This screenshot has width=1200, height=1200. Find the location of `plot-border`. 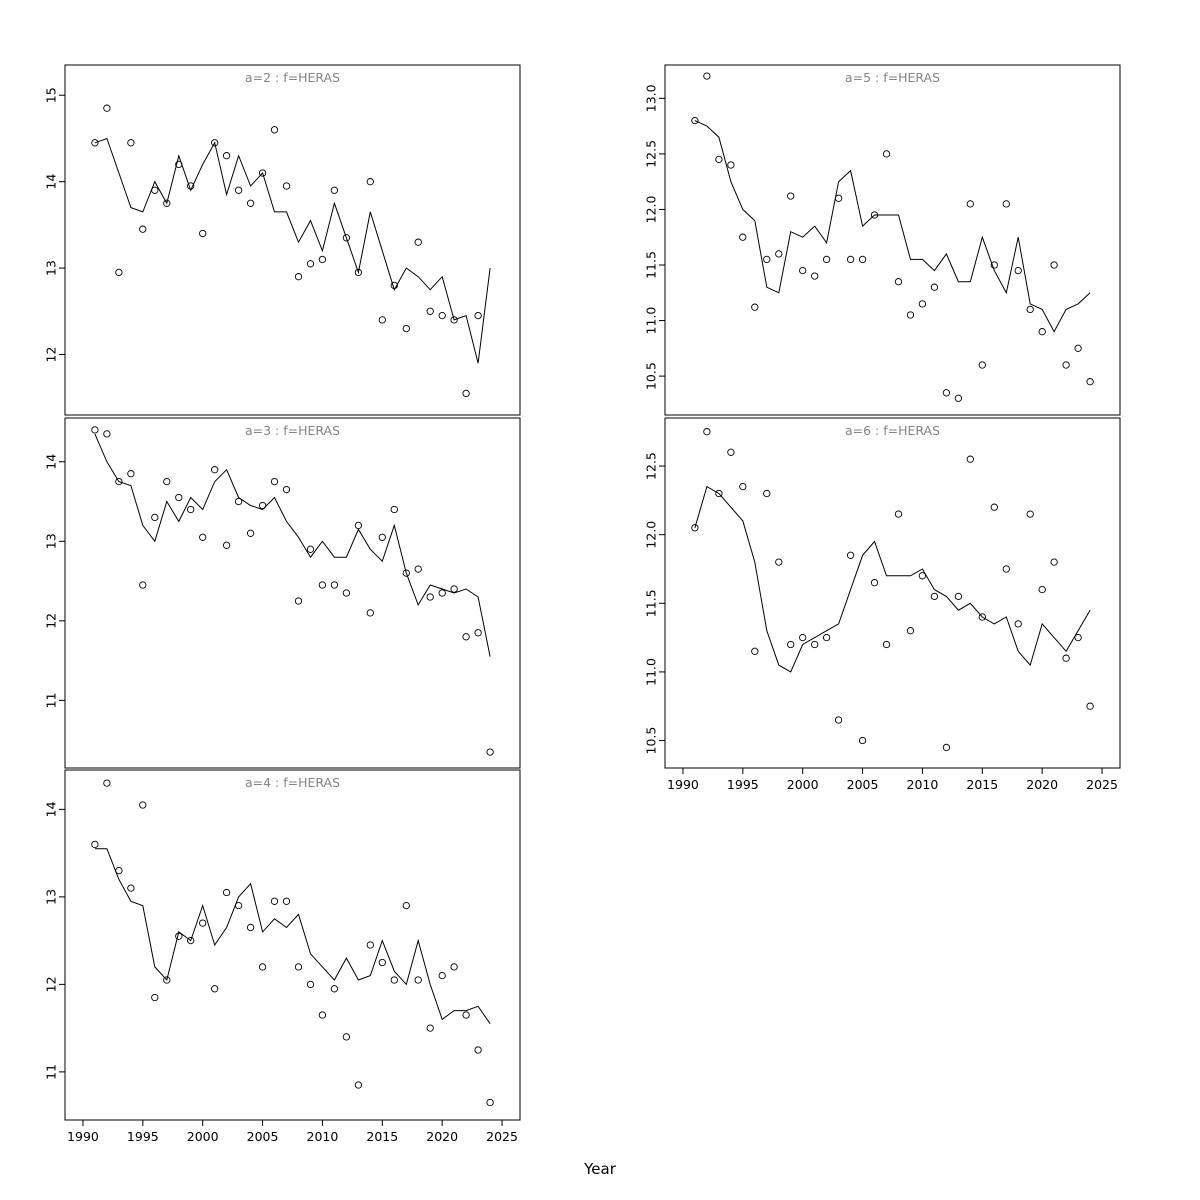

plot-border is located at coordinates (892, 240).